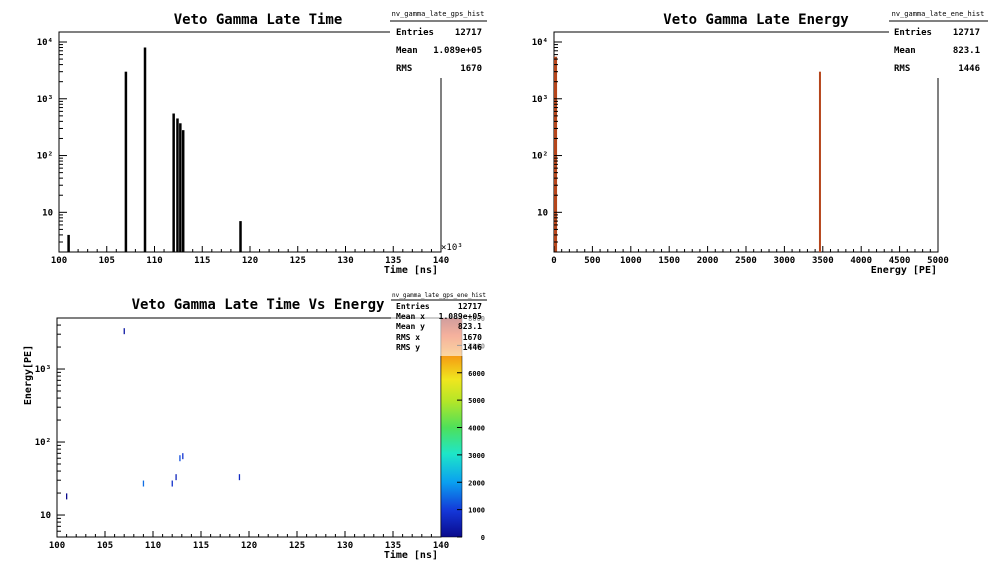 The image size is (996, 572). Describe the element at coordinates (28, 375) in the screenshot. I see `time-vs-energy-ylabel: Energy[PE]` at that location.